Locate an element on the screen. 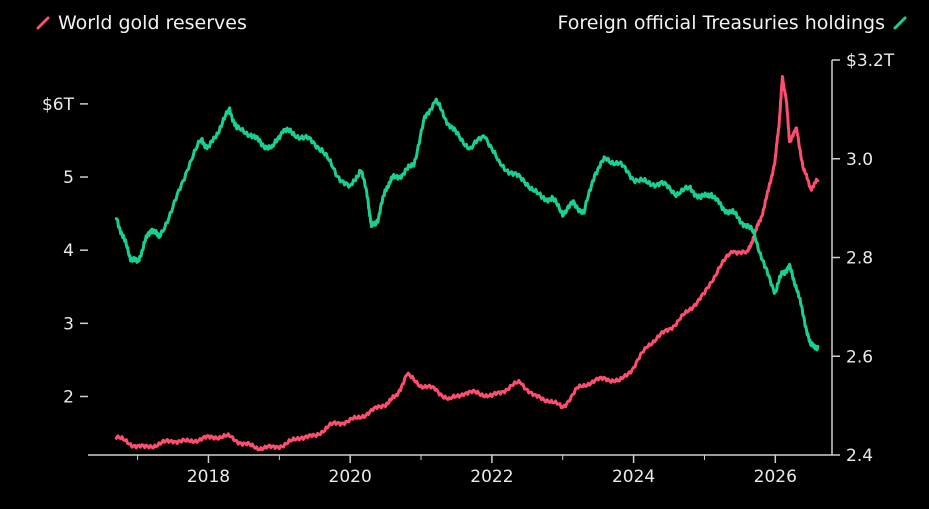 This screenshot has height=509, width=929. x-tick-label: 2020 is located at coordinates (350, 477).